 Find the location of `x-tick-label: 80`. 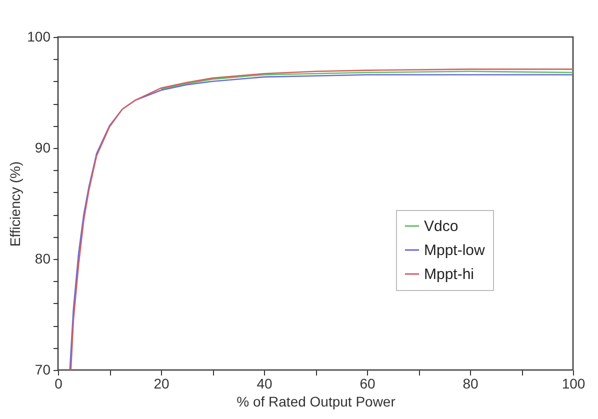

x-tick-label: 80 is located at coordinates (470, 384).